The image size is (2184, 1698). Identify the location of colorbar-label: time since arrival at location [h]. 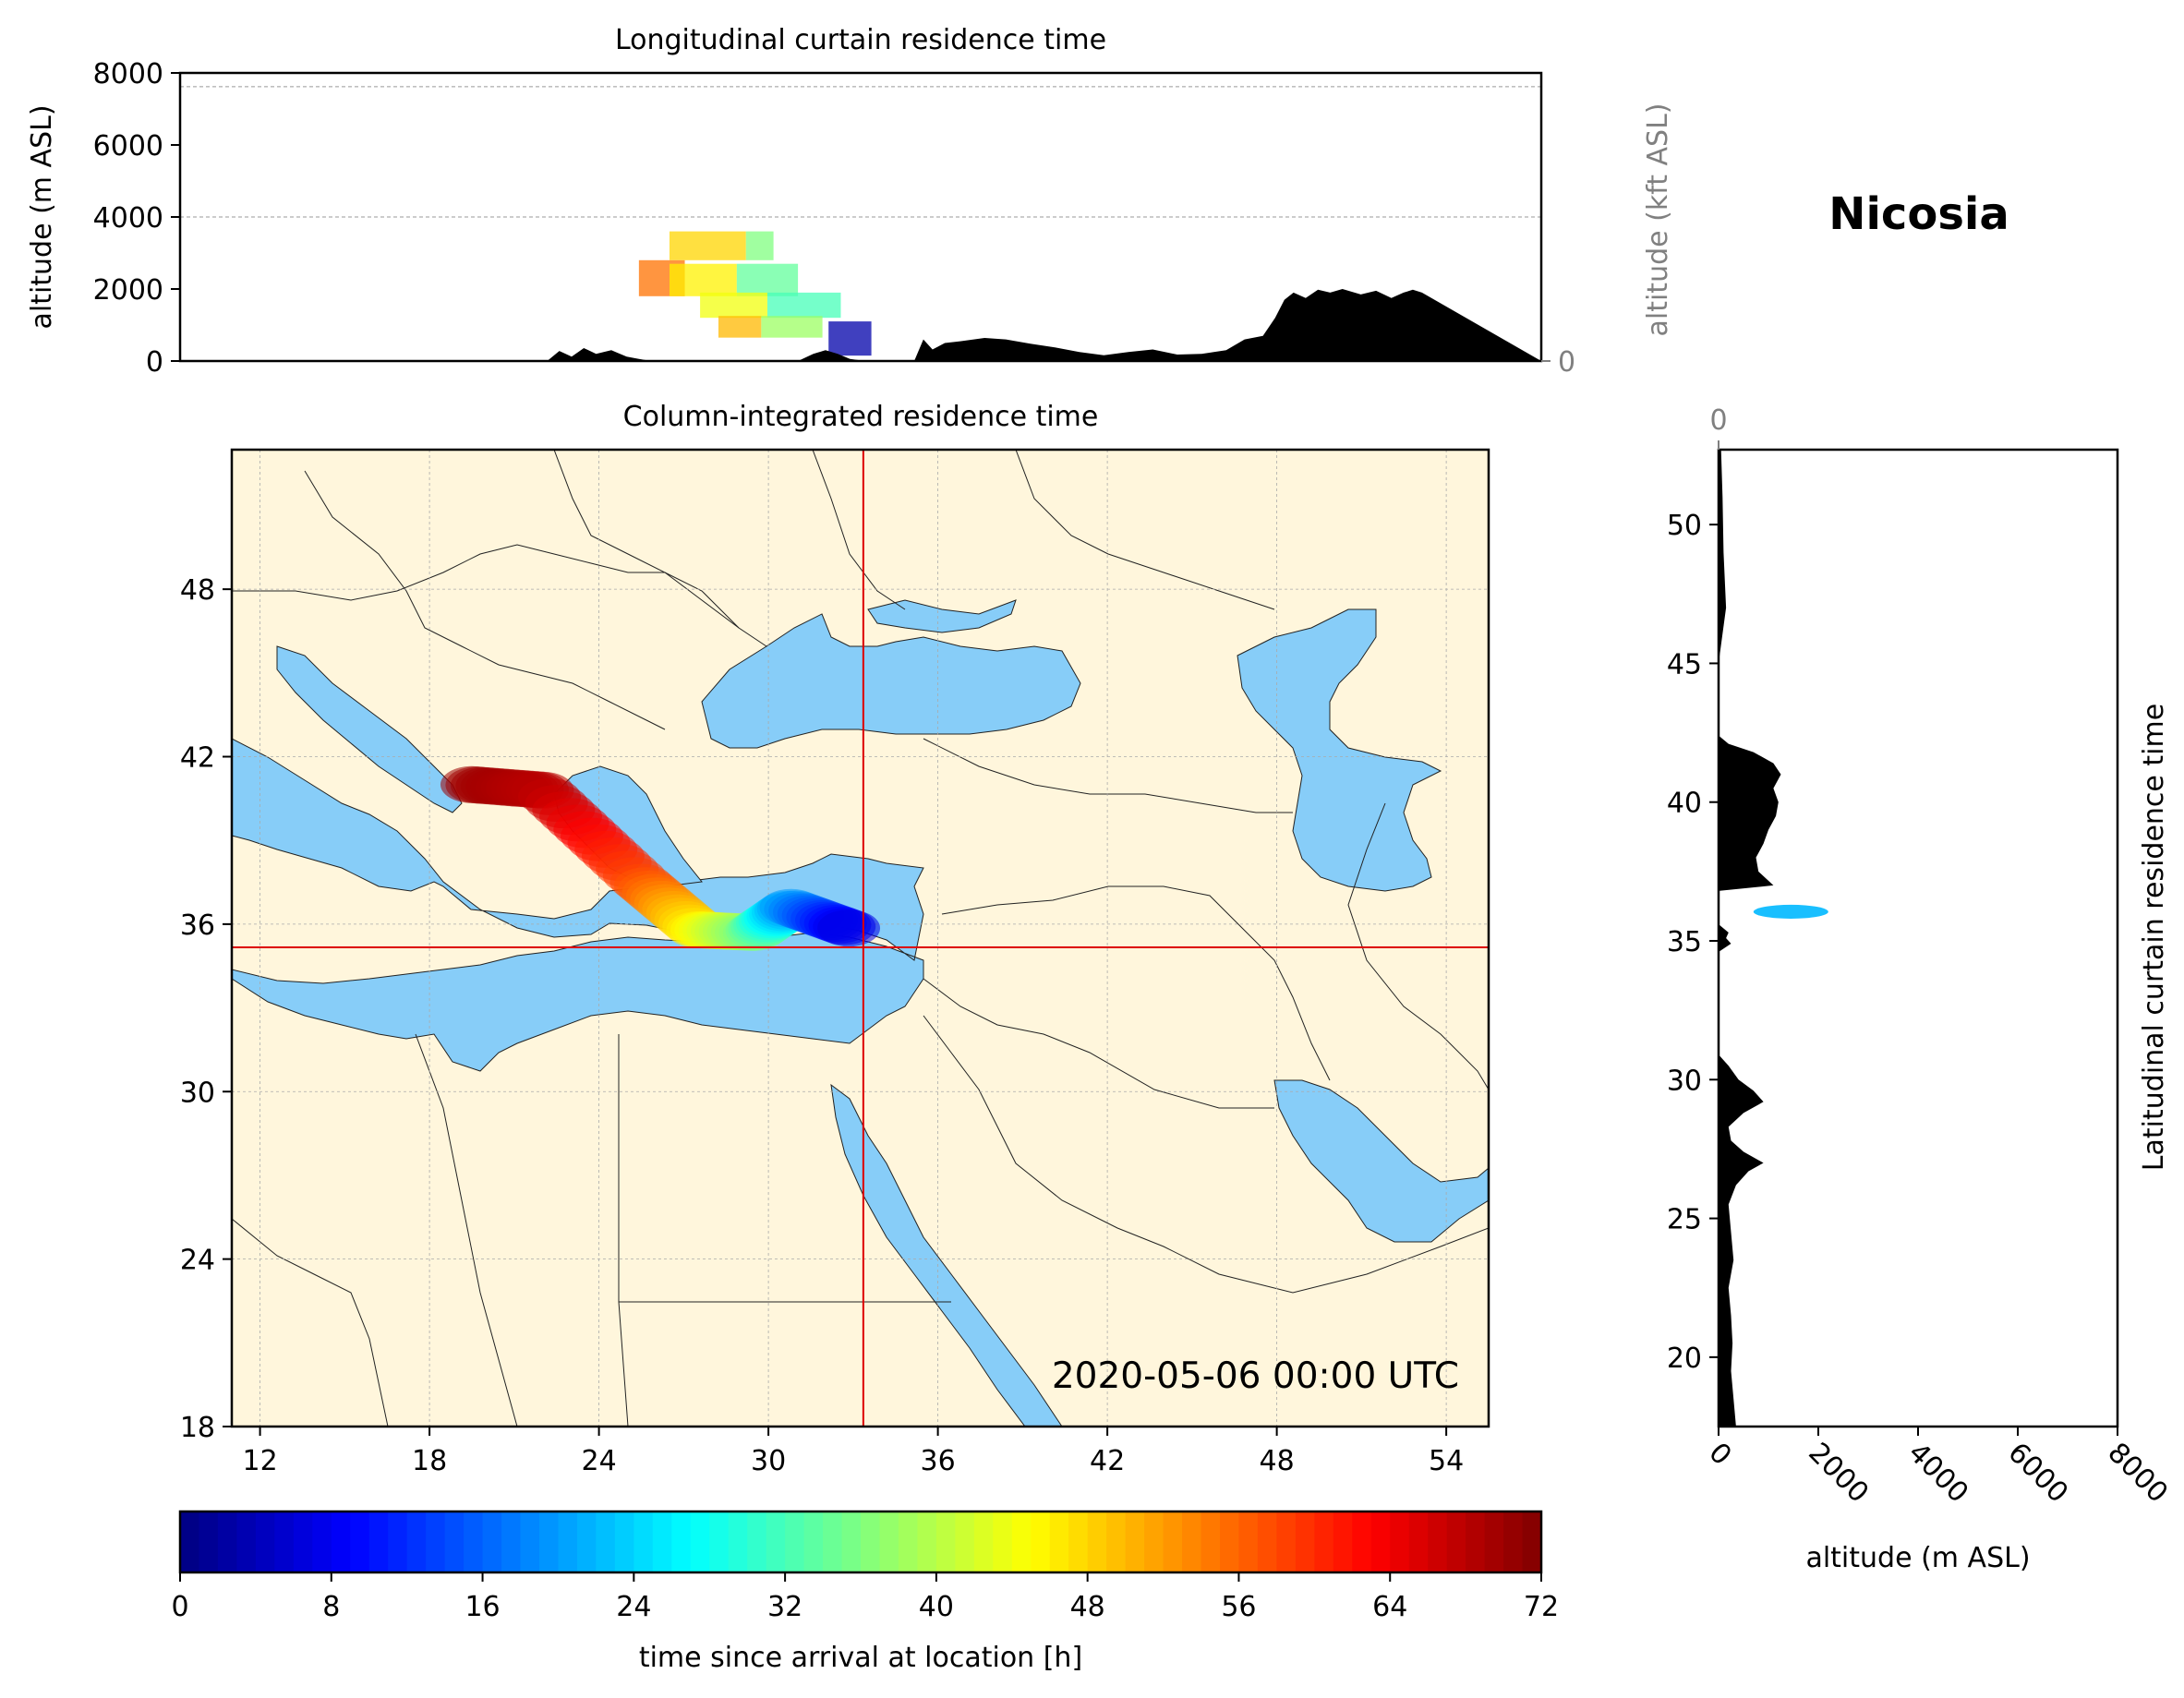
(860, 1658).